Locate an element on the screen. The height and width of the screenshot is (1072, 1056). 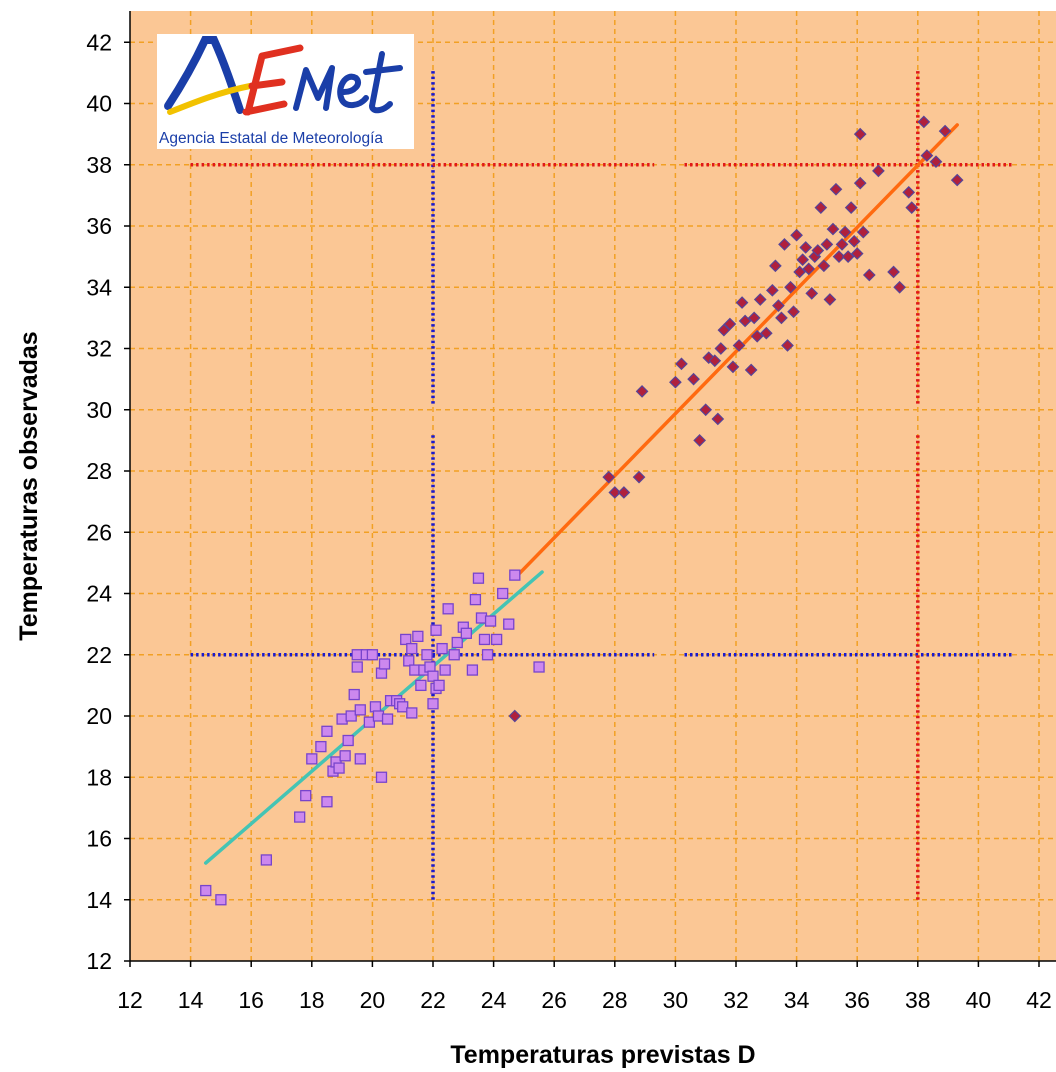
y-tick-label-38: 38 is located at coordinates (99, 165).